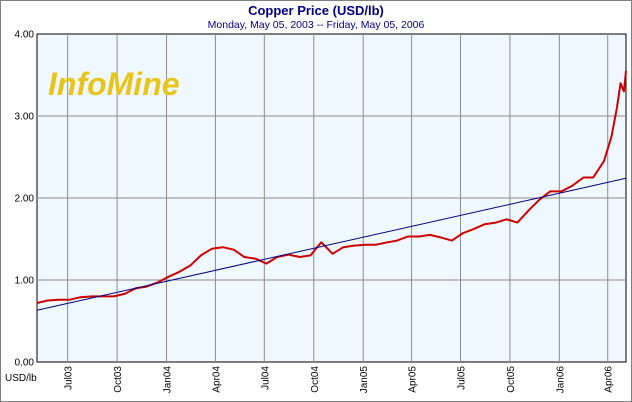  Describe the element at coordinates (114, 84) in the screenshot. I see `infomine-watermark: InfoMine` at that location.